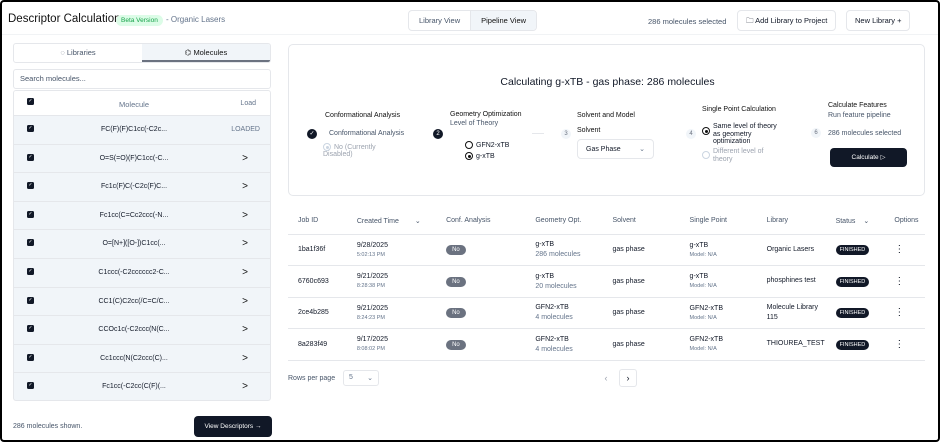  What do you see at coordinates (361, 378) in the screenshot?
I see `rows-per-page-select: 5 ⌄` at bounding box center [361, 378].